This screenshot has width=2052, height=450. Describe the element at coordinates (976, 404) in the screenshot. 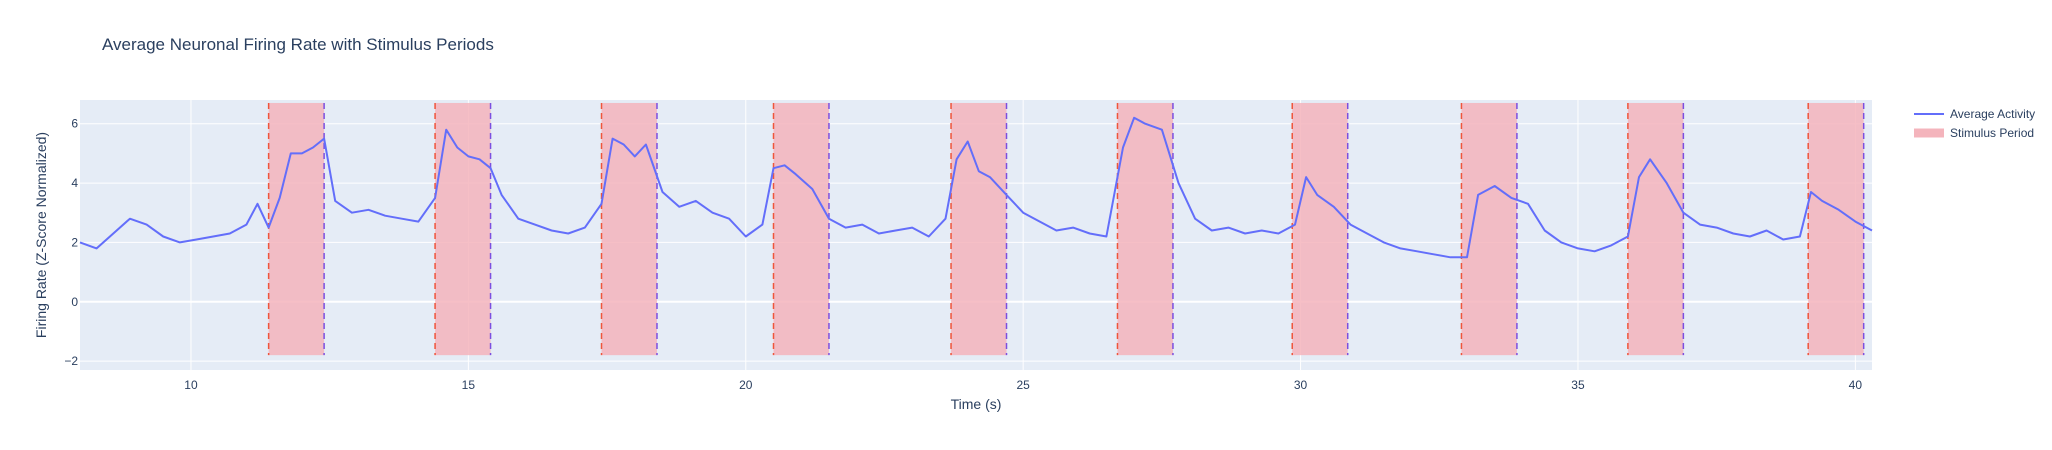

I see `x-axis-title: Time (s)` at that location.